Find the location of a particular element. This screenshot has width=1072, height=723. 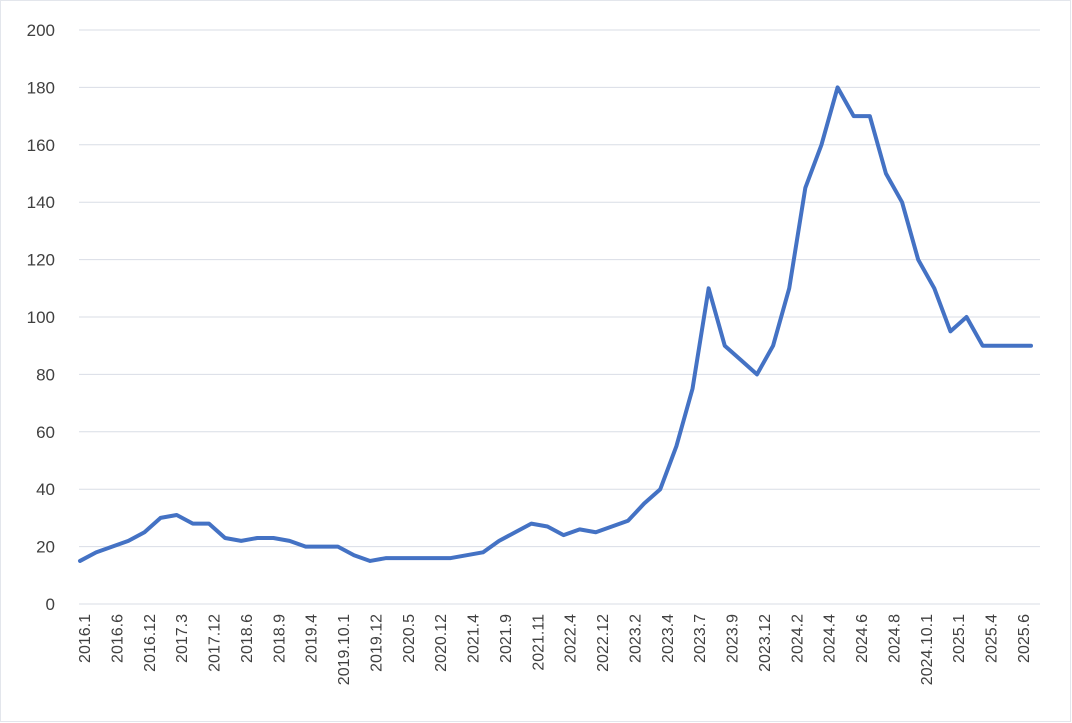

y-tick-label: 20 is located at coordinates (45, 547).